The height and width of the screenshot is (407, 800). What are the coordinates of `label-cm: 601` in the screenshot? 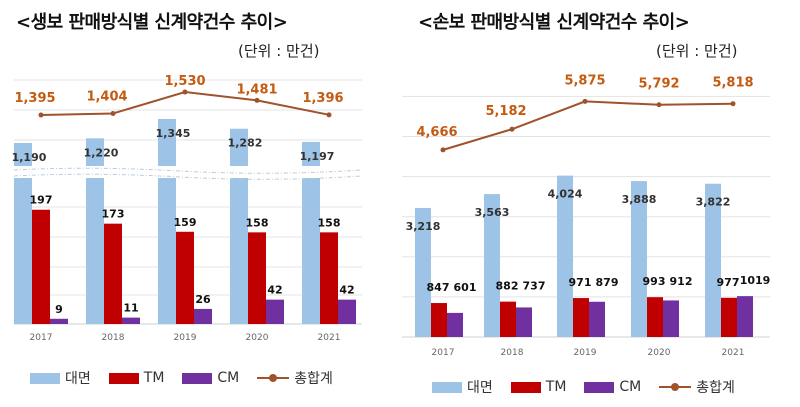 It's located at (465, 287).